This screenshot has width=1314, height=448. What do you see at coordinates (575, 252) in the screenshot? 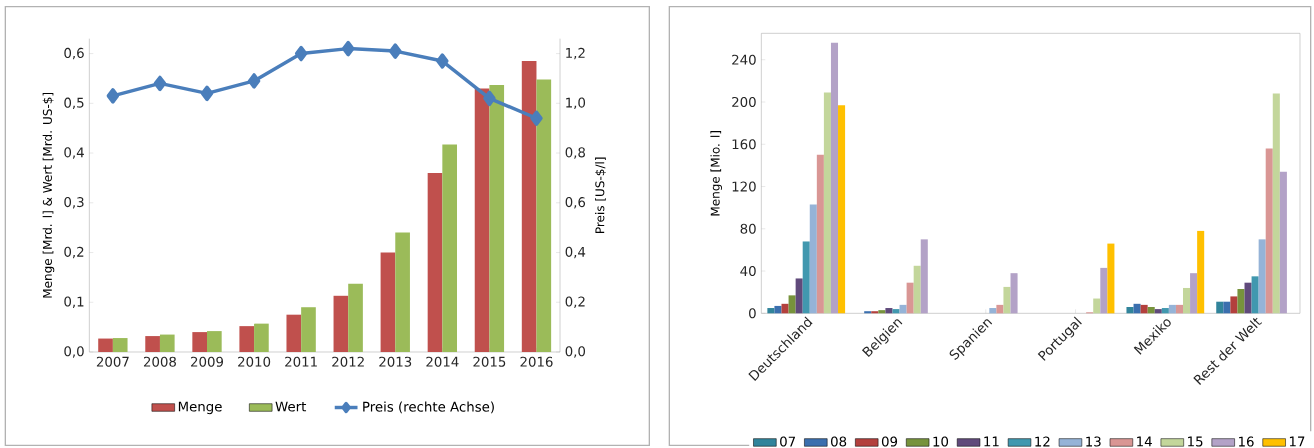
I see `y2-tick-label: 0,4` at bounding box center [575, 252].